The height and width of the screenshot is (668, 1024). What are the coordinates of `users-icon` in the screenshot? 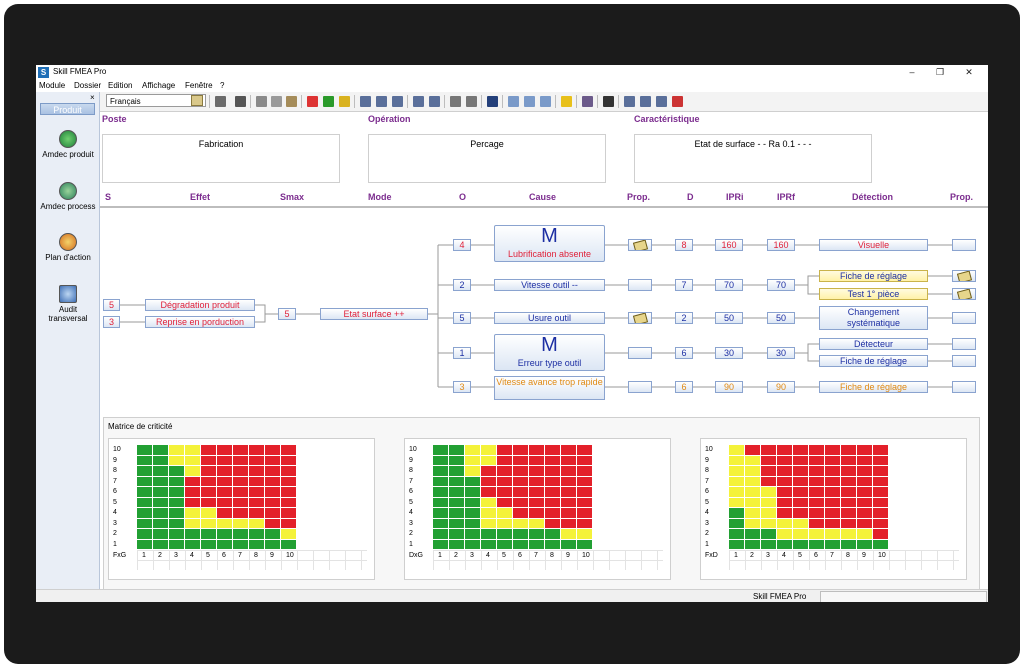 It's located at (513, 101).